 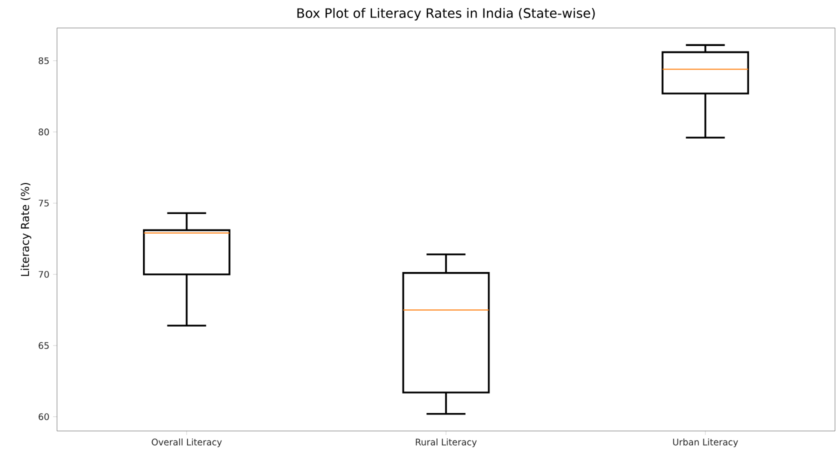 I want to click on x-tick-label: Urban Literacy, so click(x=705, y=443).